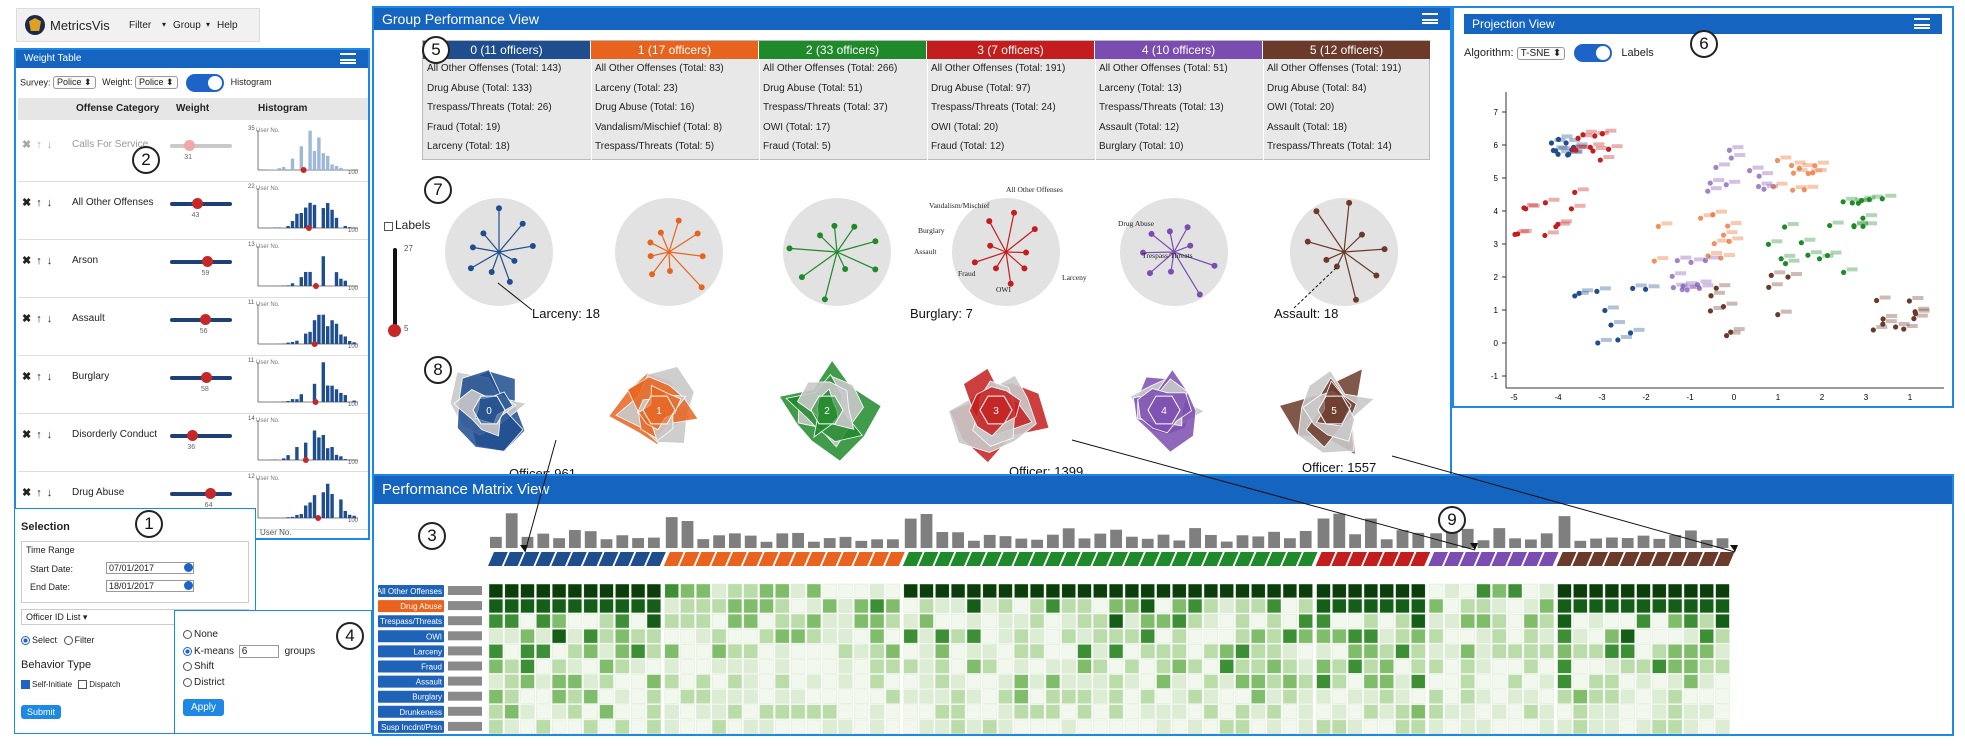 This screenshot has width=1965, height=746. I want to click on menu-filter: Filter, so click(140, 25).